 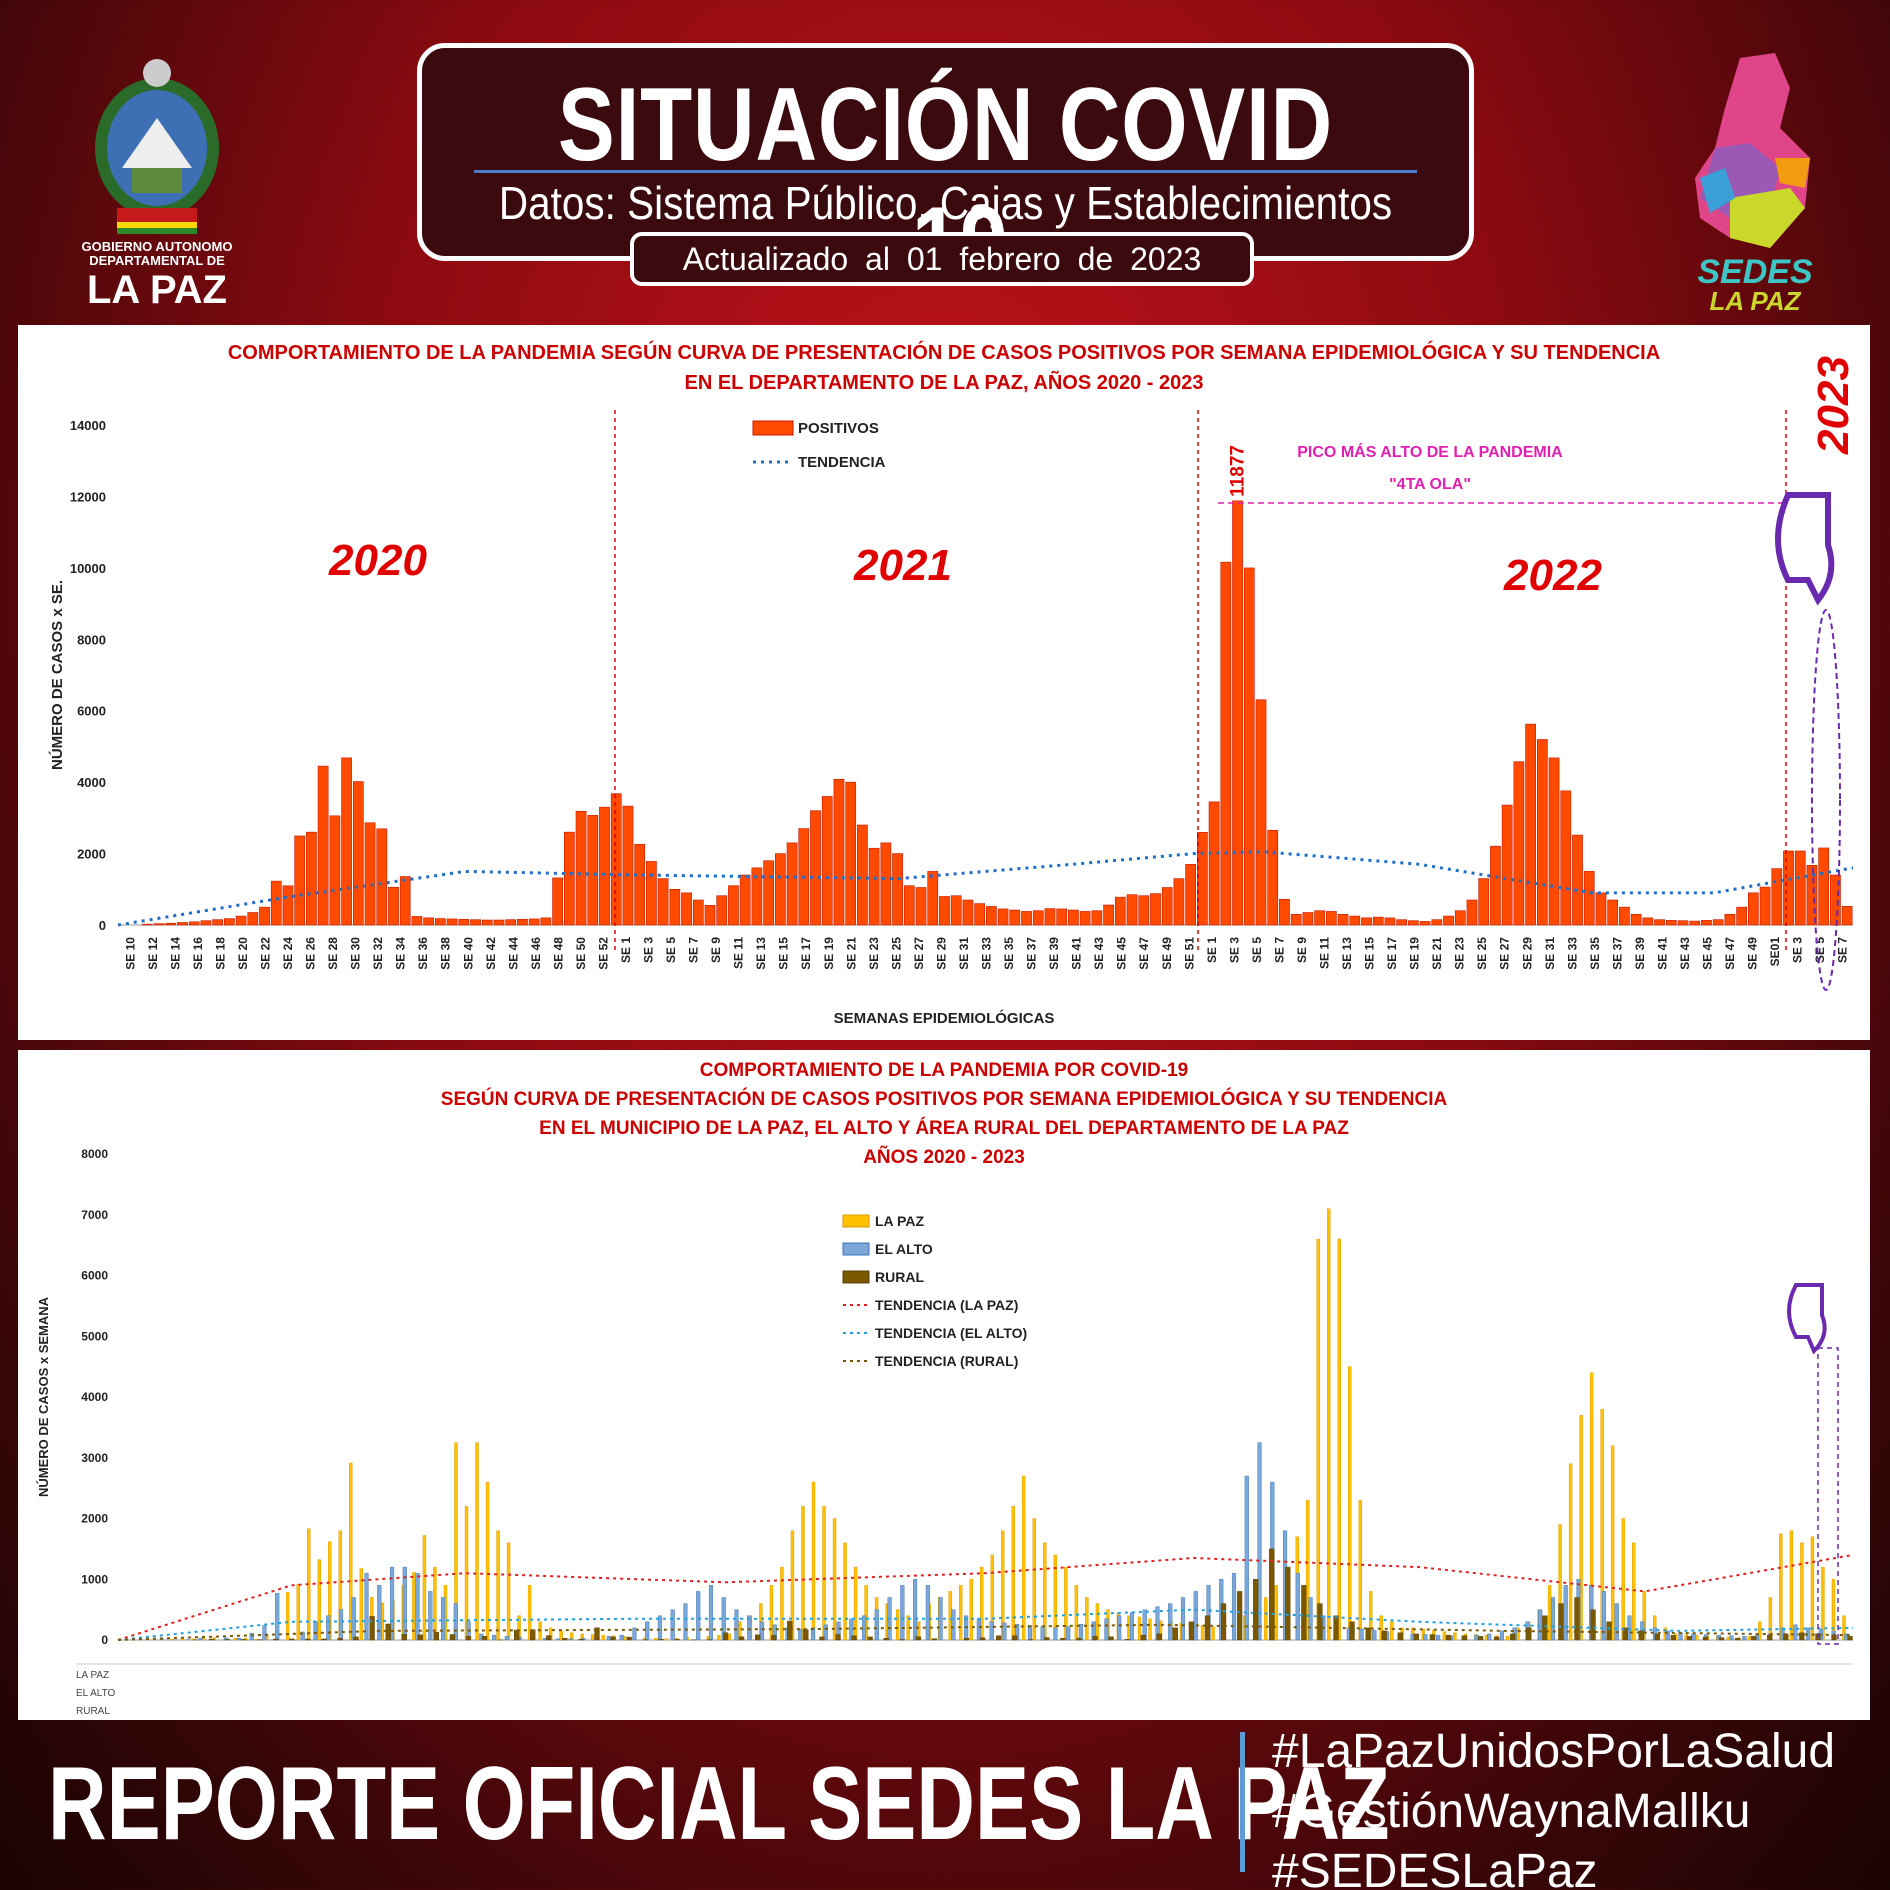 I want to click on logo-left-line1: GOBIERNO AUTONOMO, so click(x=157, y=246).